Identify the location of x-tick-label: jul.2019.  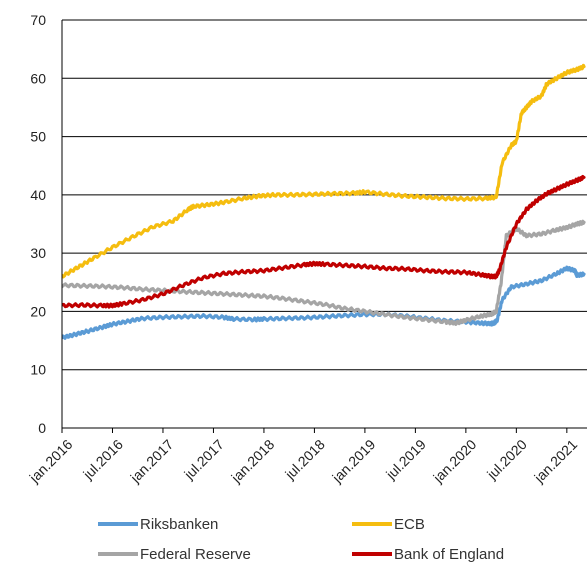
(405, 459).